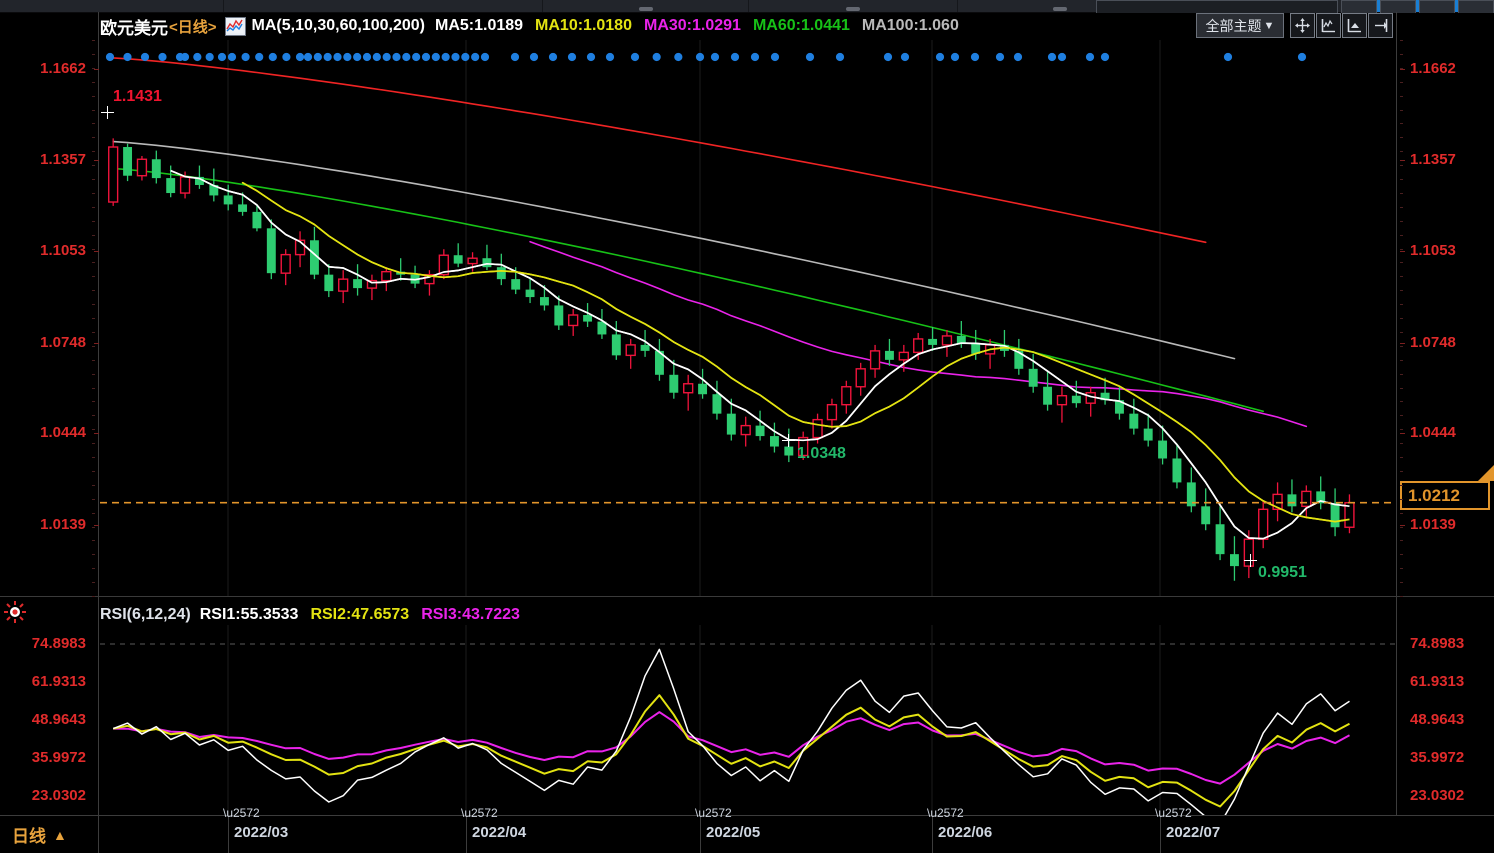  Describe the element at coordinates (1240, 25) in the screenshot. I see `theme-dropdown: 全部主题 ▼` at that location.